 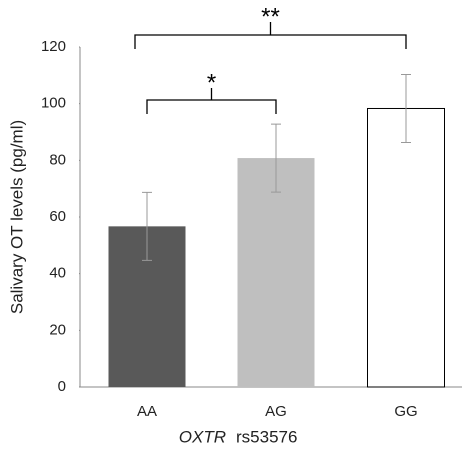 What do you see at coordinates (53, 46) in the screenshot?
I see `y-tick-label: 120` at bounding box center [53, 46].